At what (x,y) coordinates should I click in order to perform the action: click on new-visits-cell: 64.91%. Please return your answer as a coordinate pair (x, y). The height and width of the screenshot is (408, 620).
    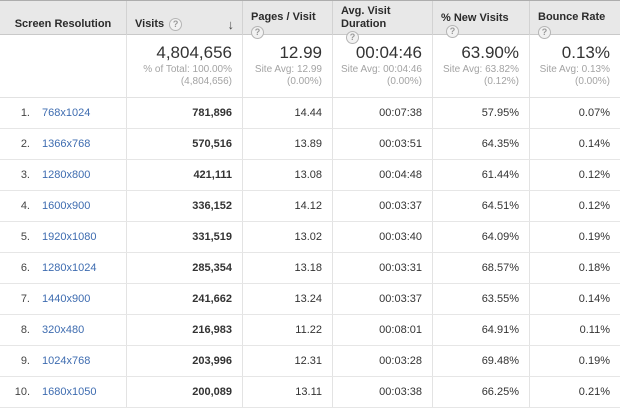
    Looking at the image, I should click on (481, 330).